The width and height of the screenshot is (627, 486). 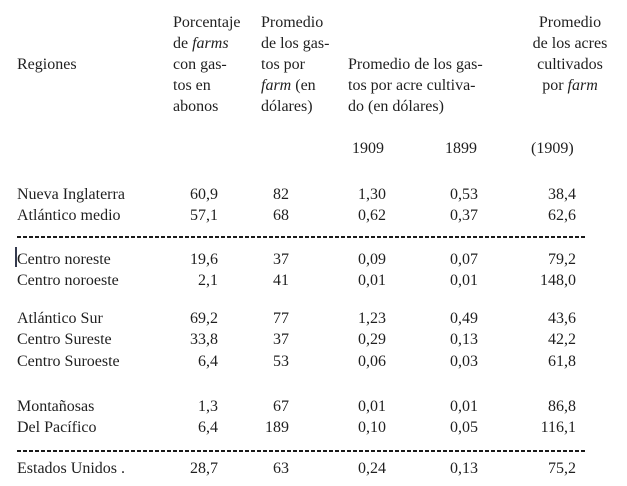 I want to click on region-name: Del Pacífico, so click(x=57, y=427).